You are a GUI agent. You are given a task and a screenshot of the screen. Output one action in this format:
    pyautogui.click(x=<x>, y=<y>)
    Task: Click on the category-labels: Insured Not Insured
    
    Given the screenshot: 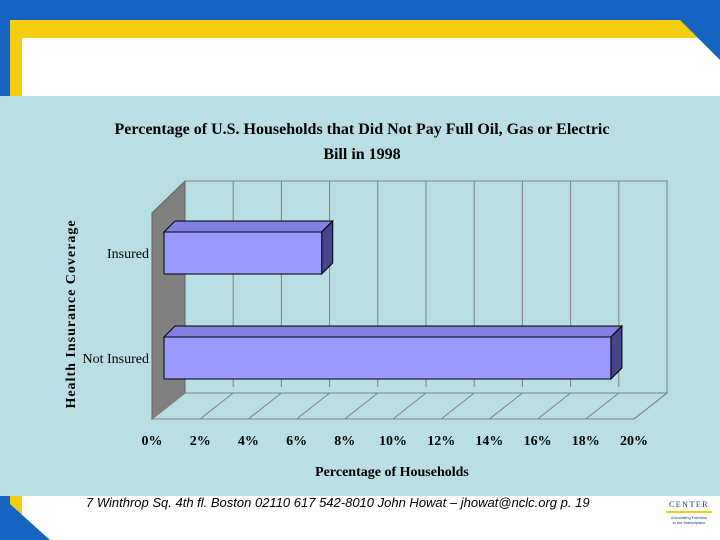 What is the action you would take?
    pyautogui.click(x=116, y=307)
    